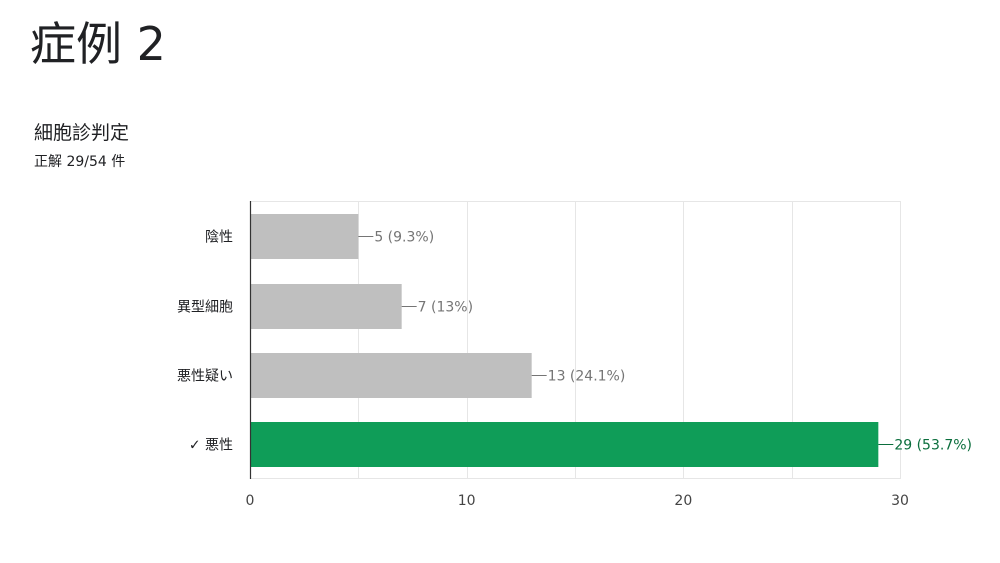  What do you see at coordinates (219, 238) in the screenshot?
I see `category-label-1: 陰性` at bounding box center [219, 238].